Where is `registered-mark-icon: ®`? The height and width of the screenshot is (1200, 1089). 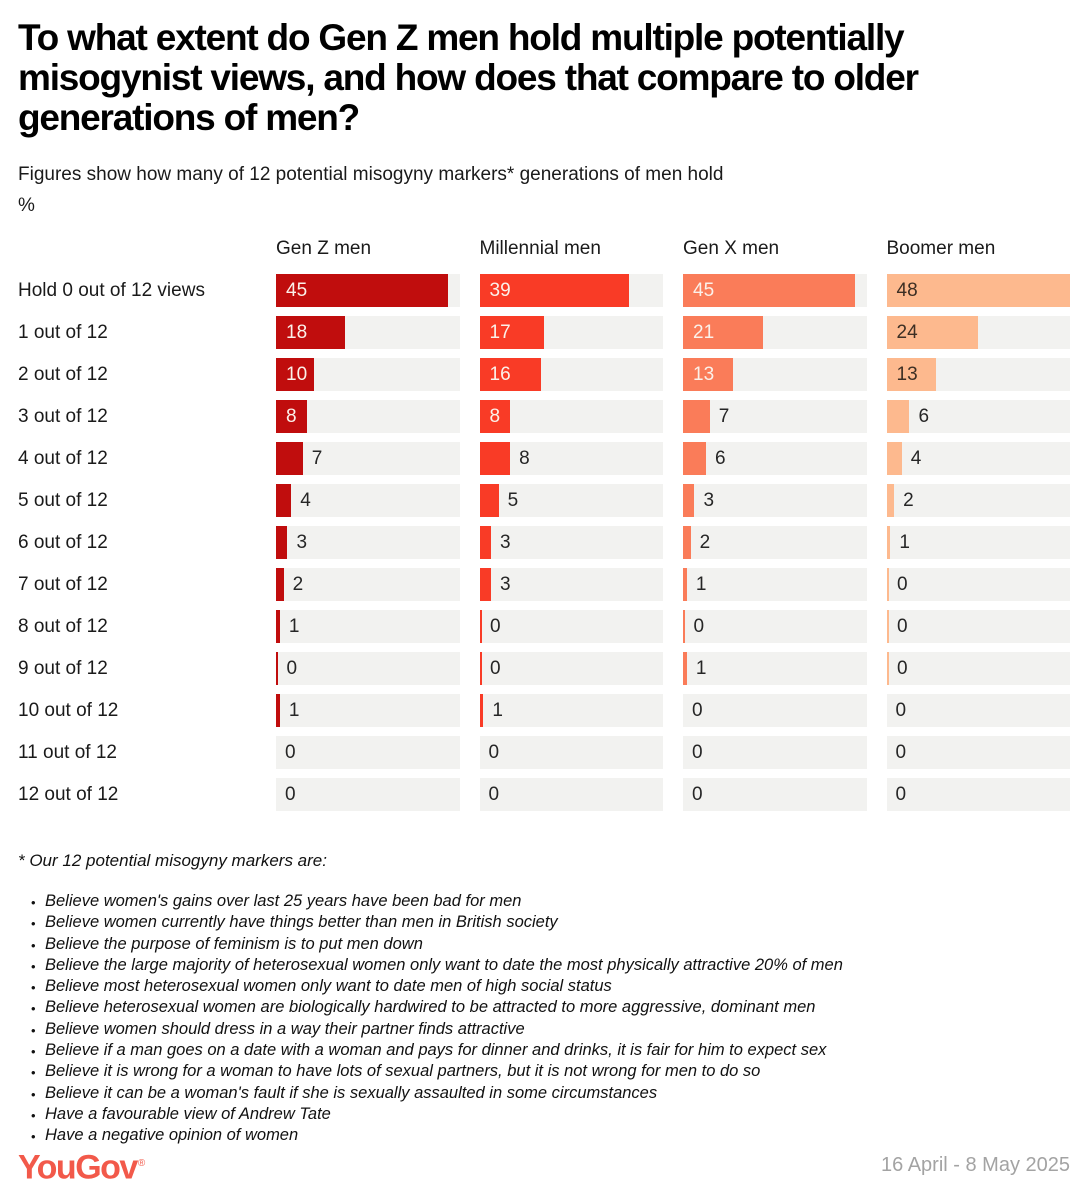 registered-mark-icon: ® is located at coordinates (141, 1163).